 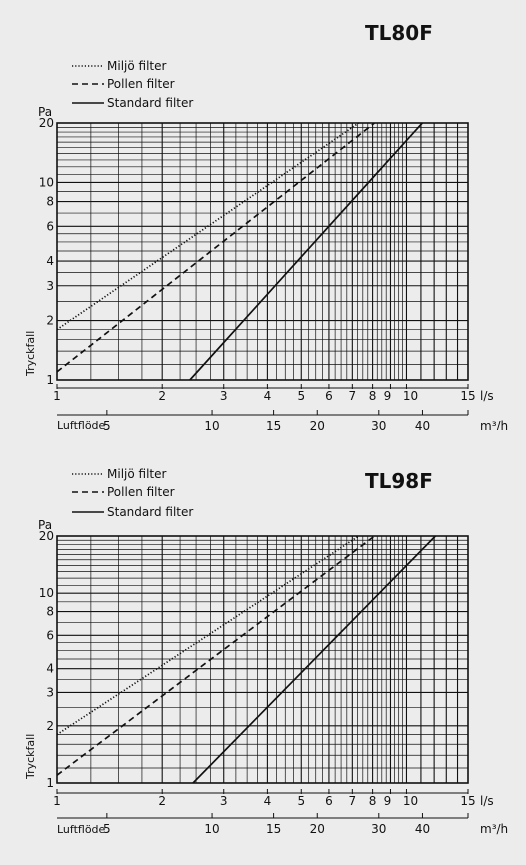 What do you see at coordinates (399, 33) in the screenshot?
I see `chart-title: TL80F` at bounding box center [399, 33].